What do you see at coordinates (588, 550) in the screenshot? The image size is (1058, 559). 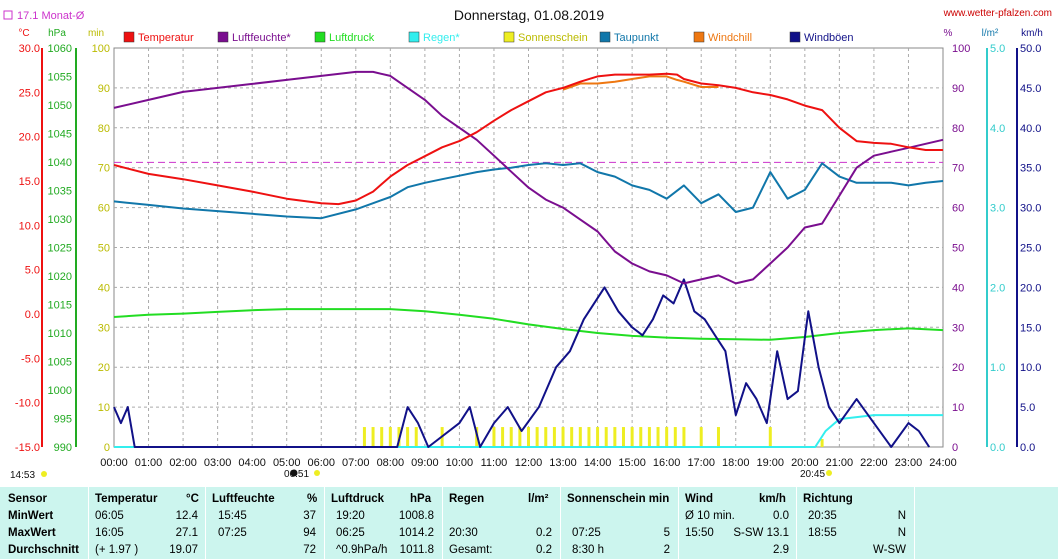 I see `table-cell-sun-time: 8:30 h` at bounding box center [588, 550].